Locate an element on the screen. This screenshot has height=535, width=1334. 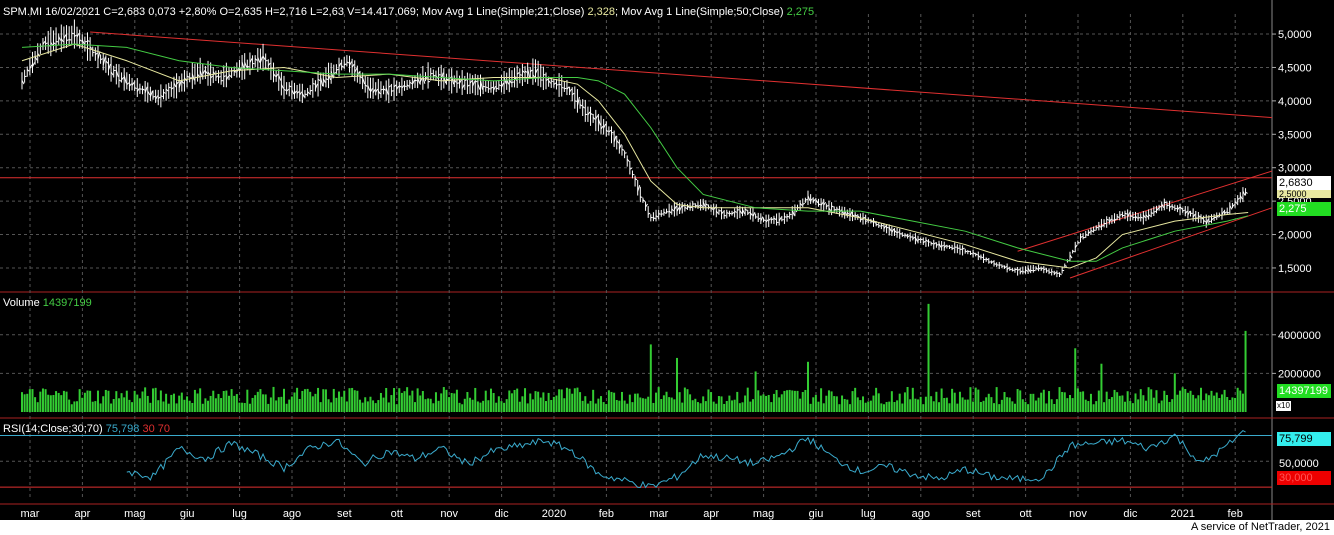
month-tick-label: lug is located at coordinates (868, 514).